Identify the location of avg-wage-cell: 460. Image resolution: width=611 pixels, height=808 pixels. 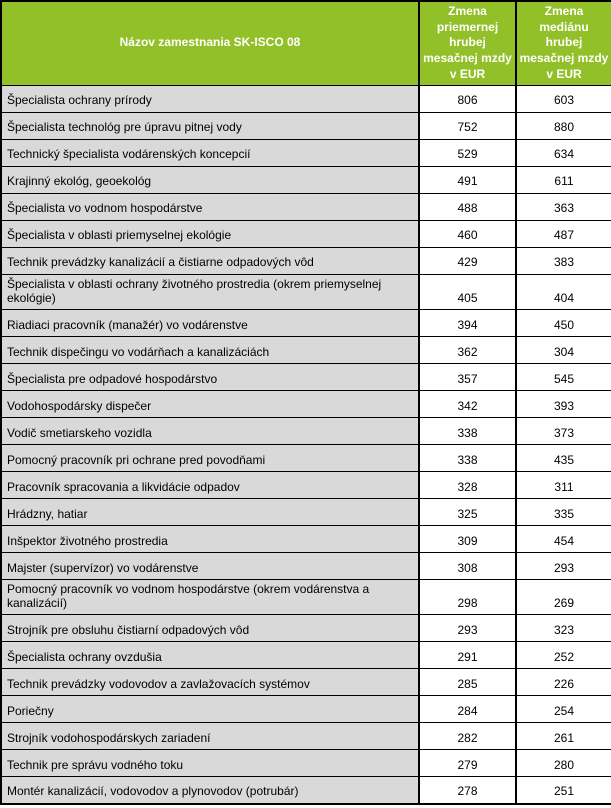
(467, 233).